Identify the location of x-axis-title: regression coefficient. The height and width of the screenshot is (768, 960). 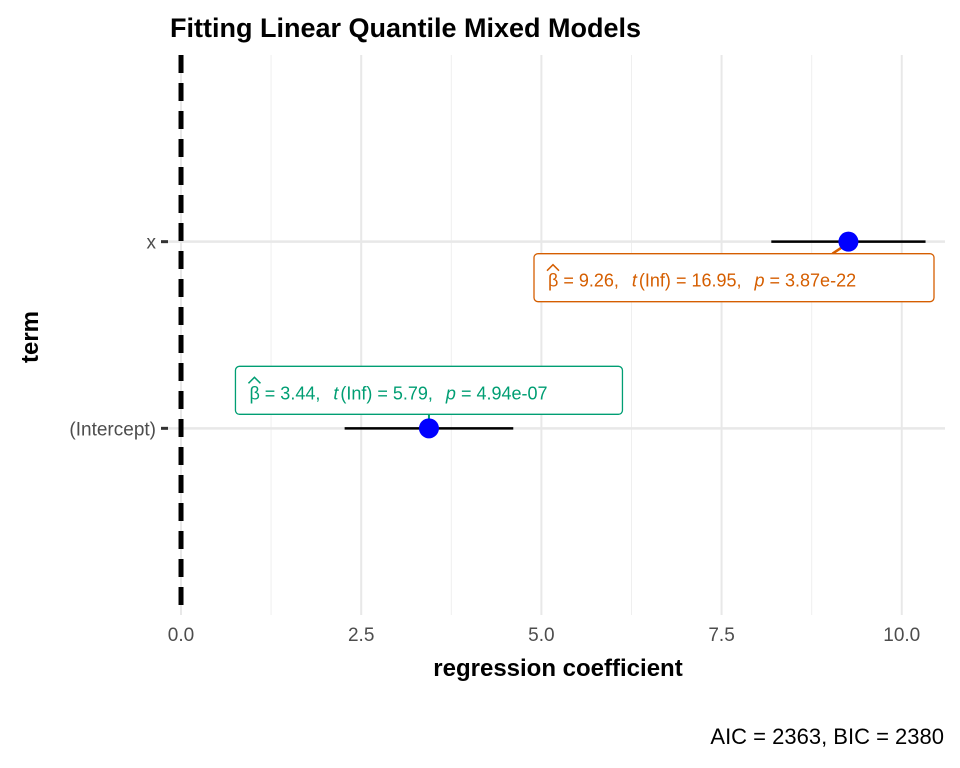
(557, 668).